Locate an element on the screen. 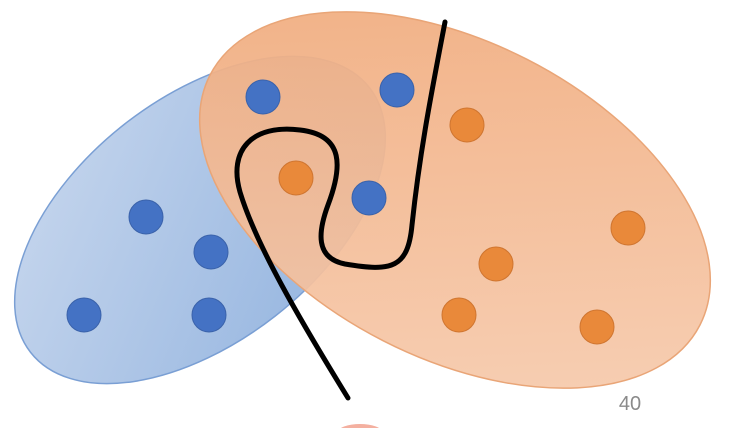 The image size is (730, 428). decoration is located at coordinates (360, 426).